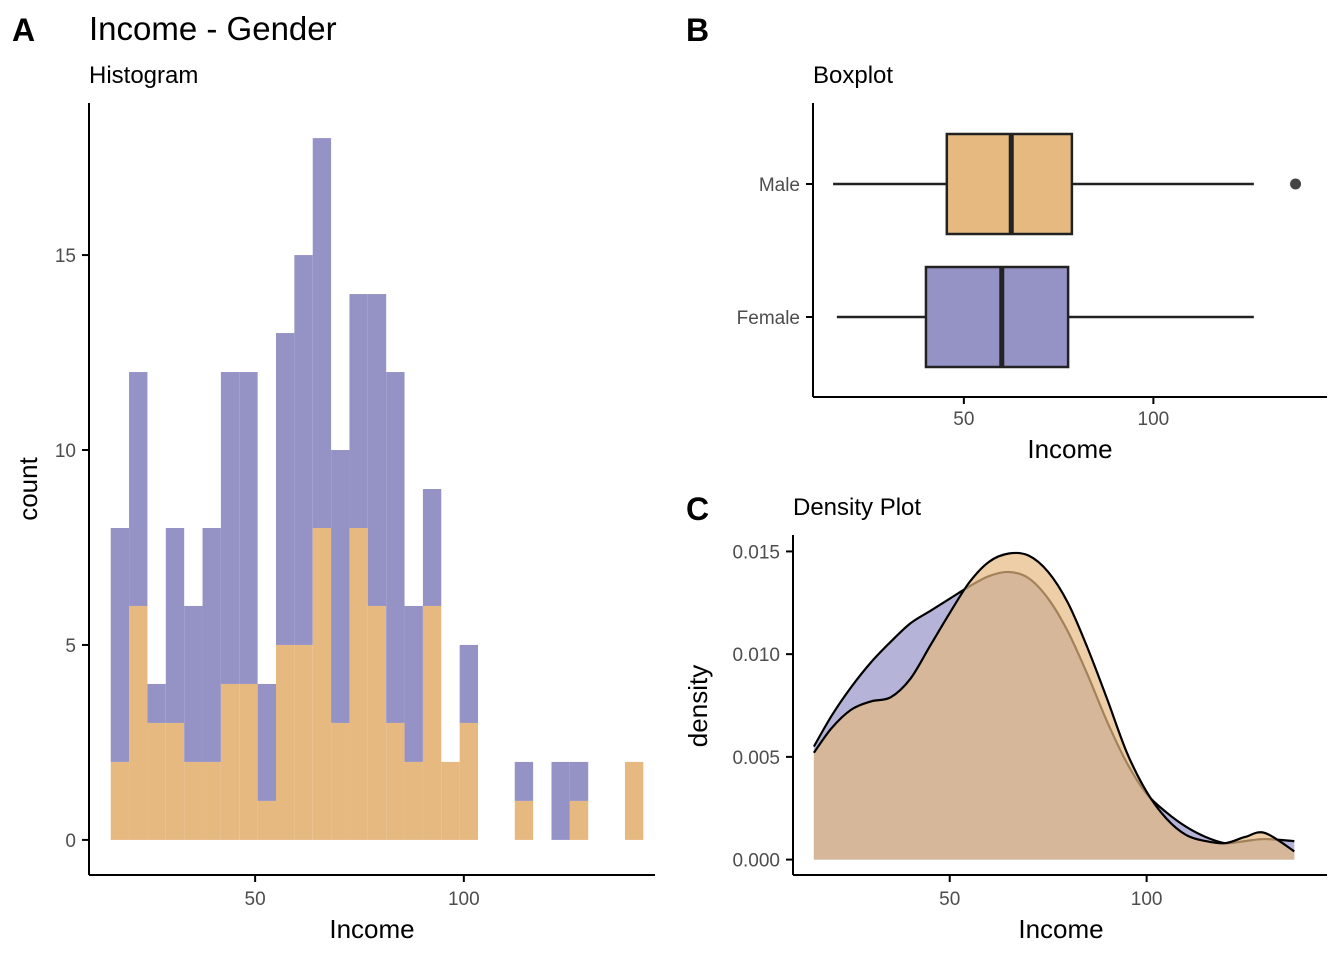 The width and height of the screenshot is (1344, 960). Describe the element at coordinates (756, 655) in the screenshot. I see `density-y-tick-label: 0.010` at that location.